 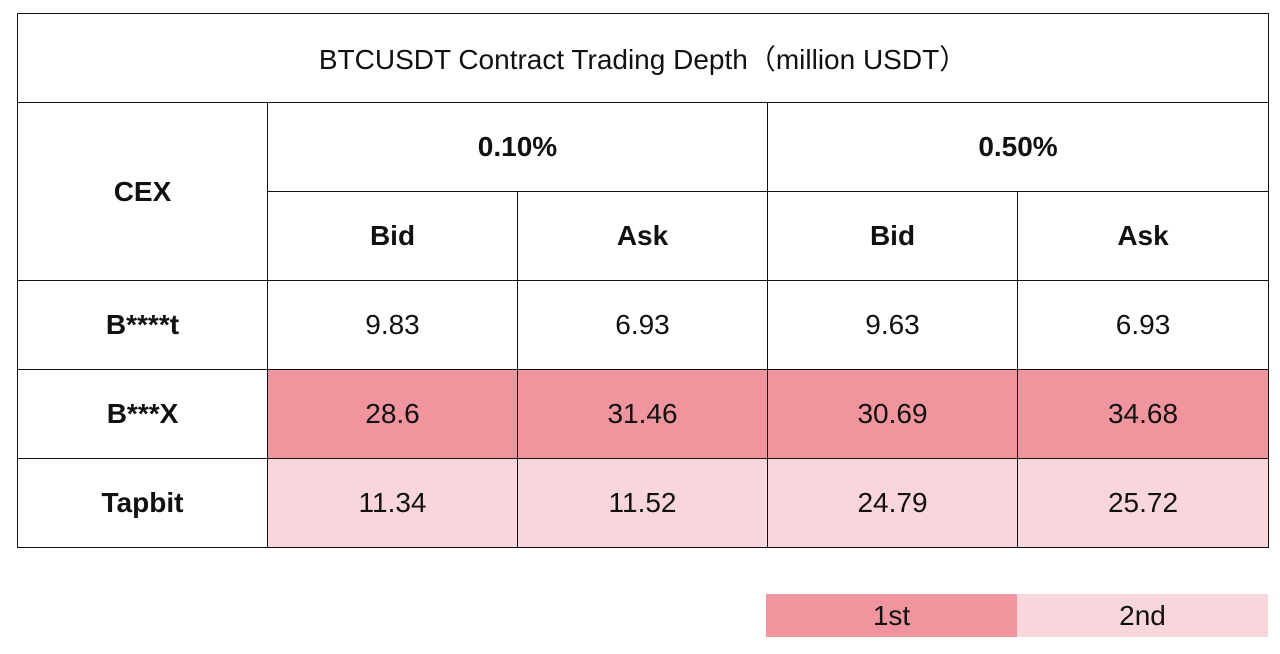 What do you see at coordinates (142, 325) in the screenshot?
I see `row-name: B****t` at bounding box center [142, 325].